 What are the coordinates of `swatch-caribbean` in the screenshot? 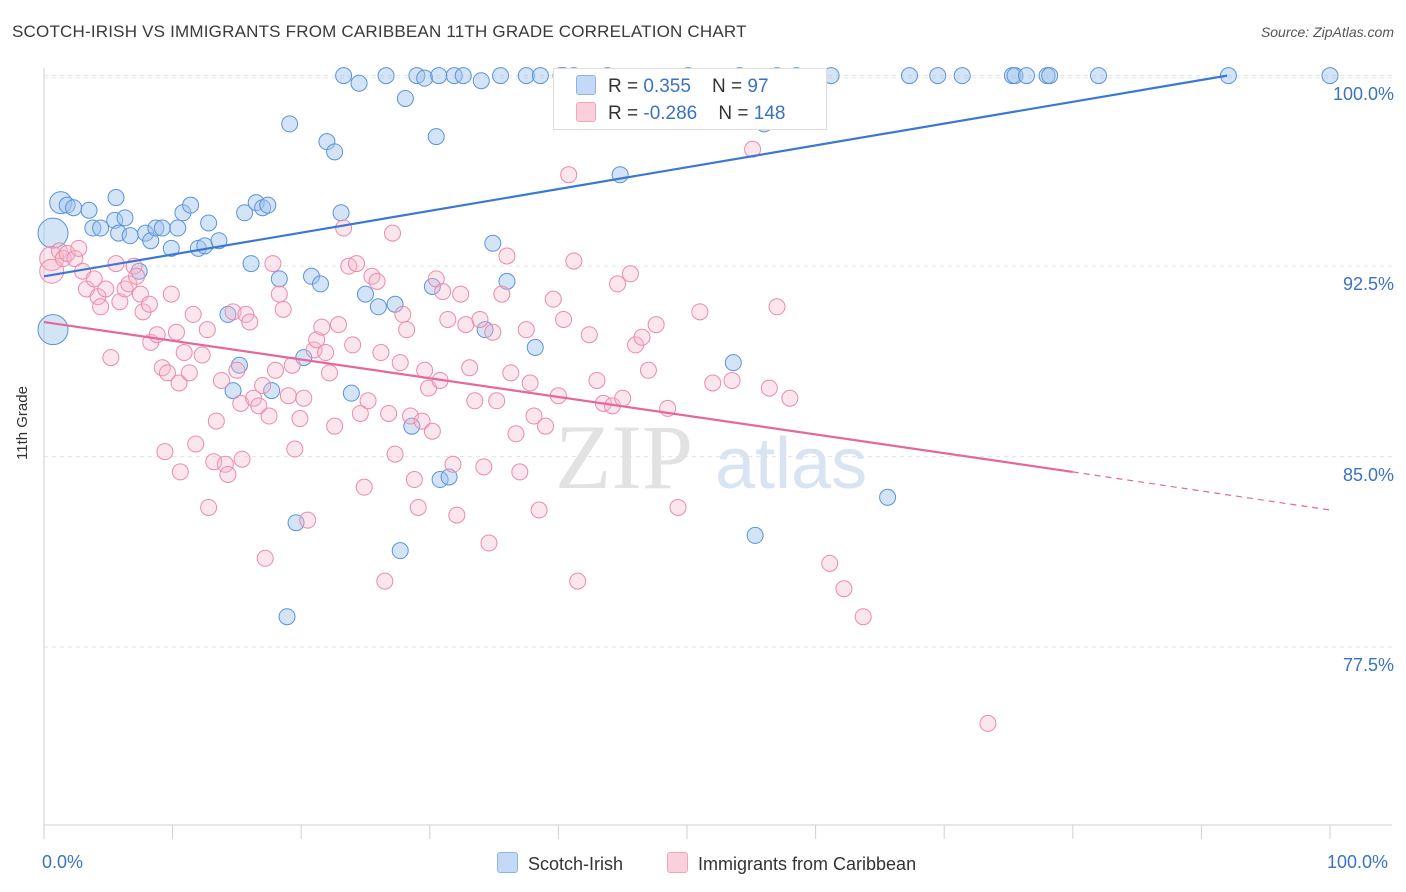 It's located at (586, 112).